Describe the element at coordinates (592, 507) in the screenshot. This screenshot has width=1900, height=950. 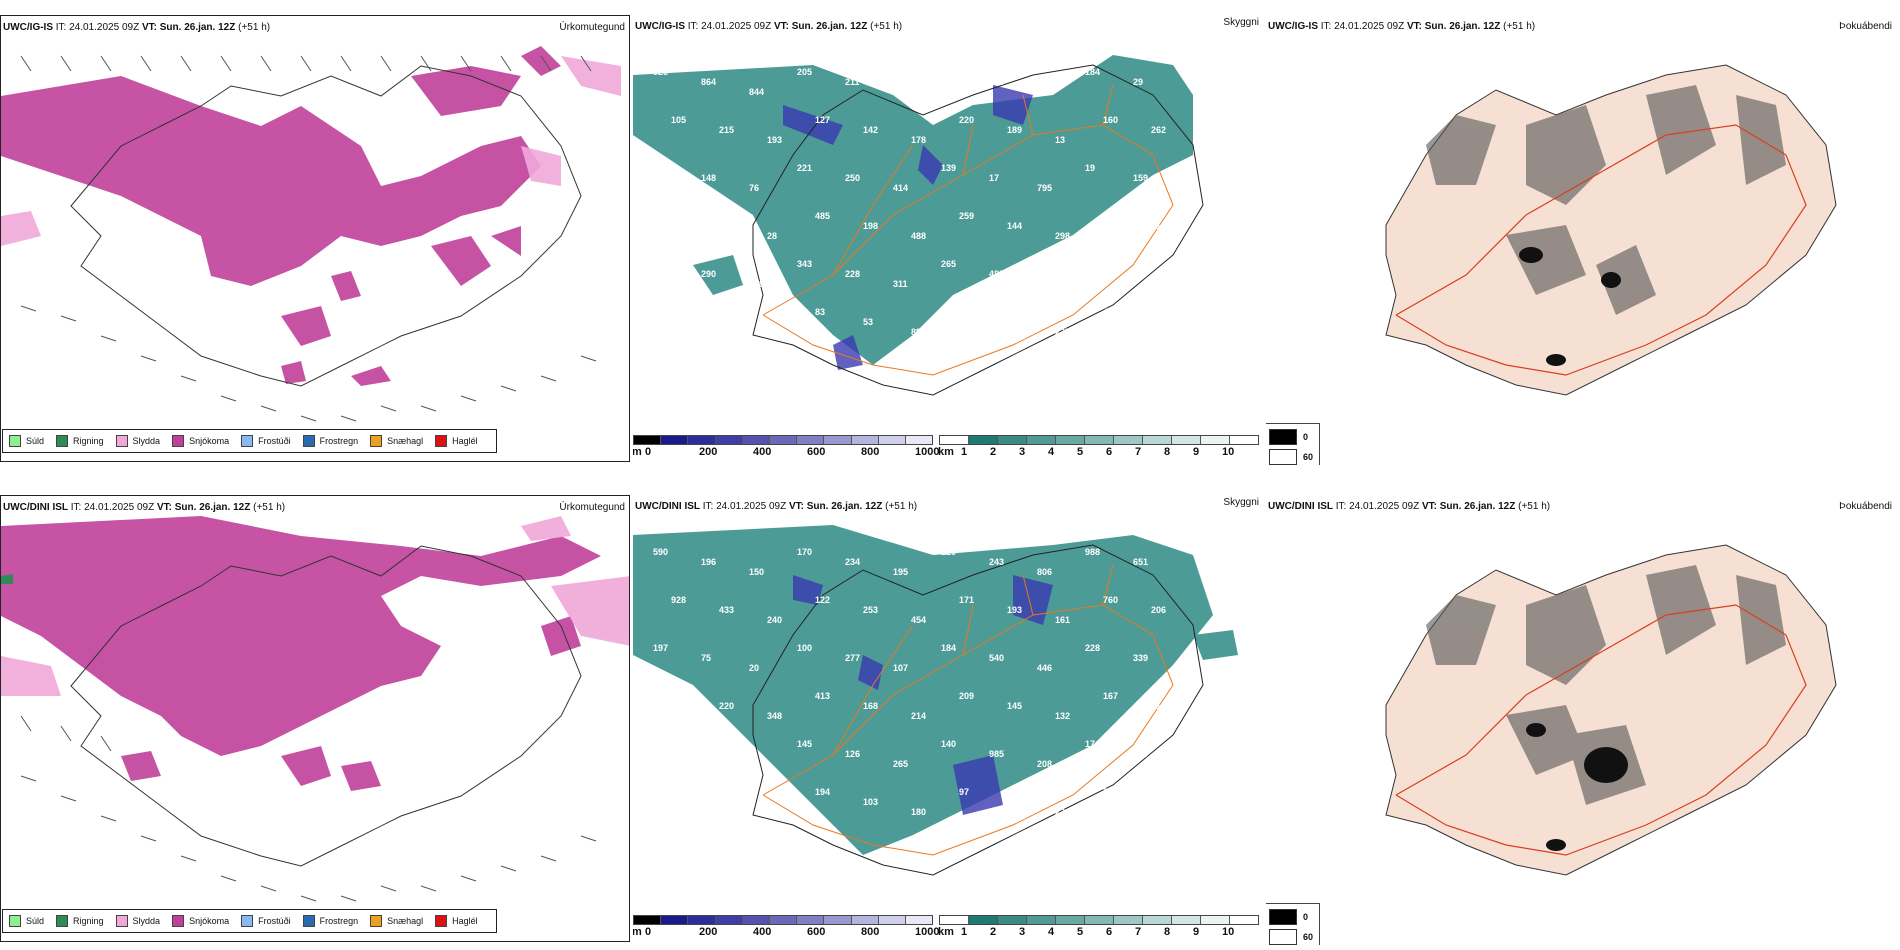
I see `panel-field-name: Úrkomutegund` at that location.